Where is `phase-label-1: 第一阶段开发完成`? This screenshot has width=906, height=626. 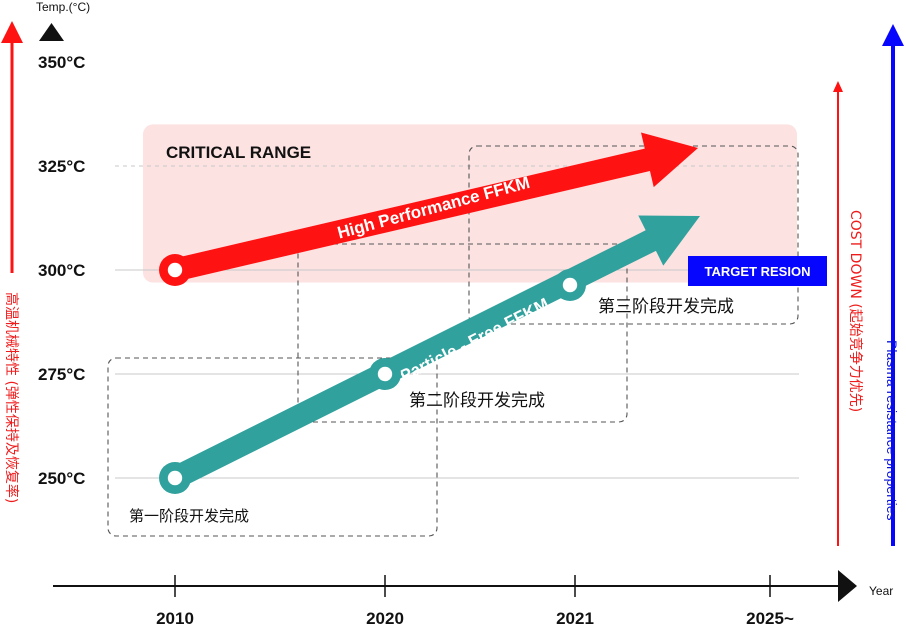 phase-label-1: 第一阶段开发完成 is located at coordinates (189, 516).